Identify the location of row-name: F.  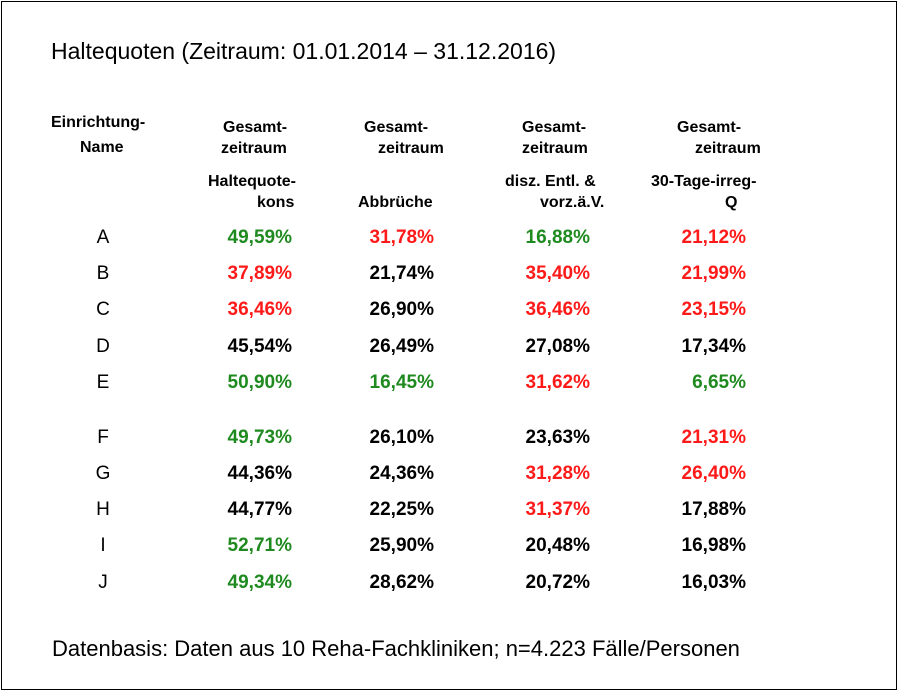
(103, 437).